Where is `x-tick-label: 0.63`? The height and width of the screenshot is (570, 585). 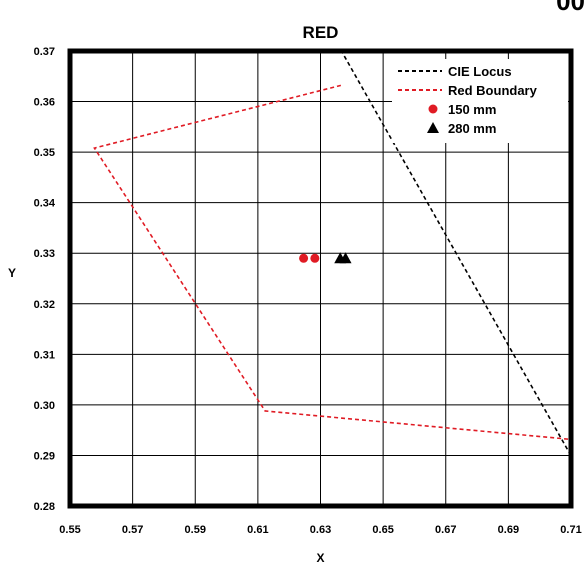
x-tick-label: 0.63 is located at coordinates (320, 530).